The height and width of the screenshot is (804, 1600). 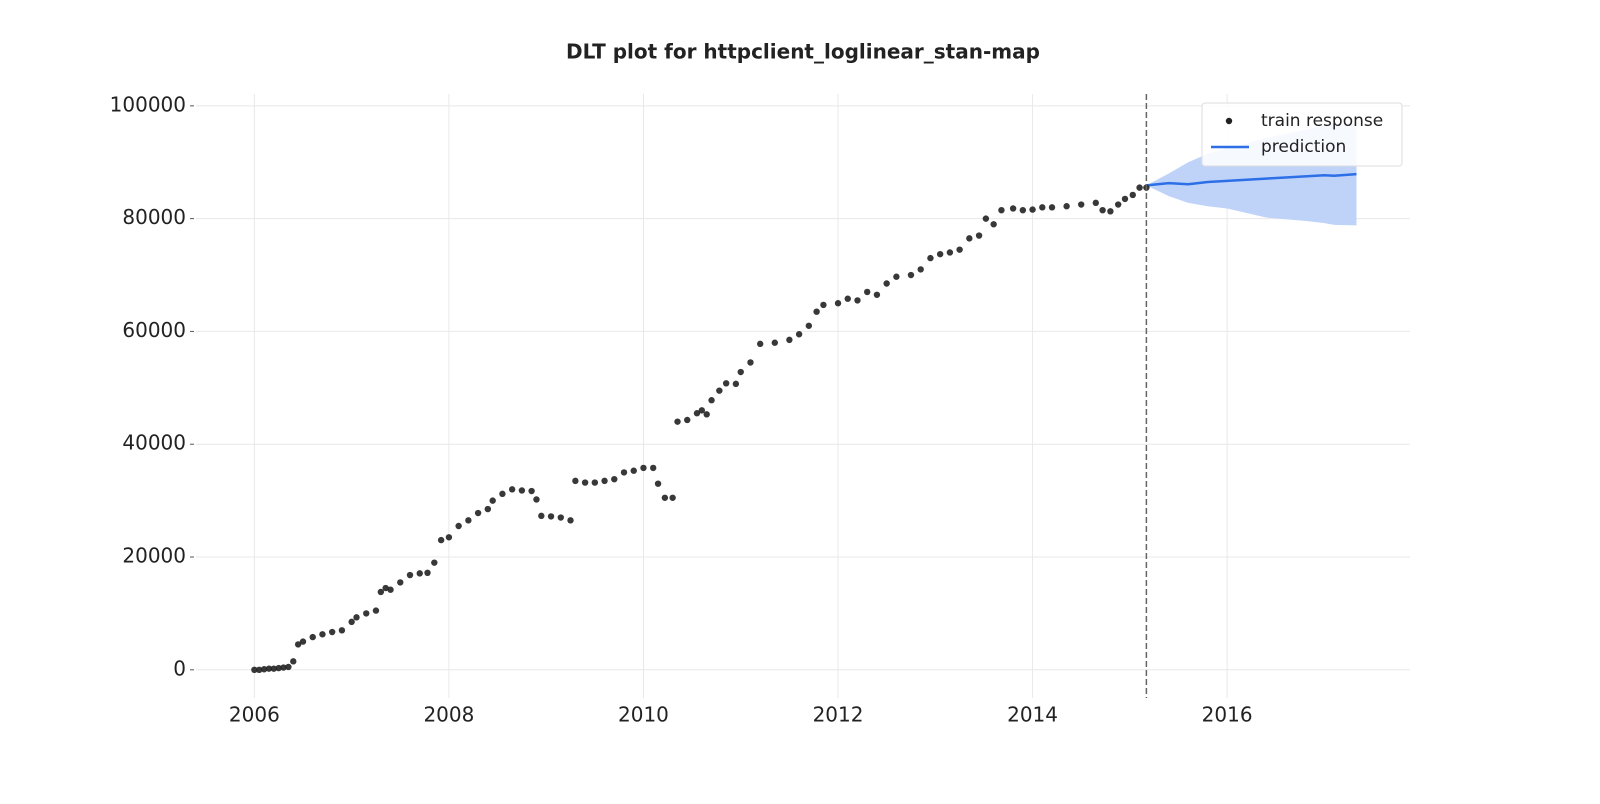 What do you see at coordinates (254, 715) in the screenshot?
I see `x-tick-label: 2006` at bounding box center [254, 715].